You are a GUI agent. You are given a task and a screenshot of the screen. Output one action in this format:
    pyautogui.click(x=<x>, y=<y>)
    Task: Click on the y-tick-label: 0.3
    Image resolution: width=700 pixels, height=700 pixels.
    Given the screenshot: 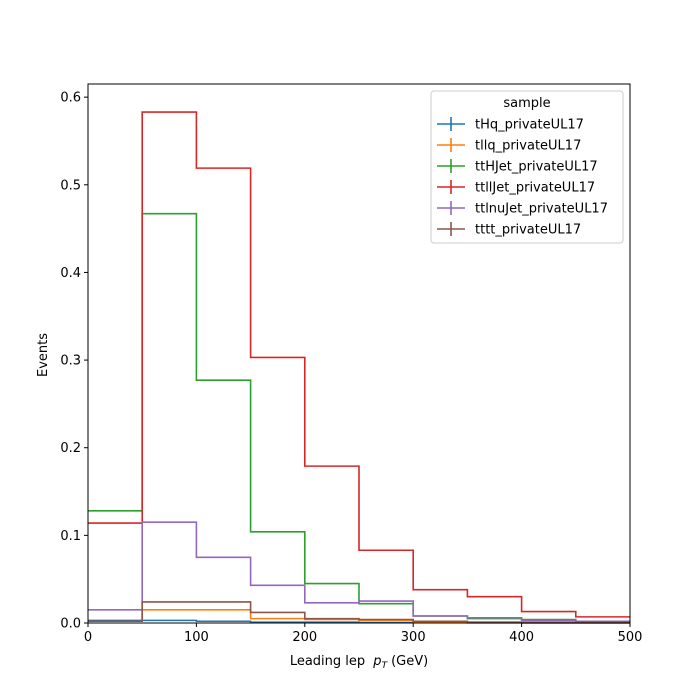 What is the action you would take?
    pyautogui.click(x=70, y=361)
    